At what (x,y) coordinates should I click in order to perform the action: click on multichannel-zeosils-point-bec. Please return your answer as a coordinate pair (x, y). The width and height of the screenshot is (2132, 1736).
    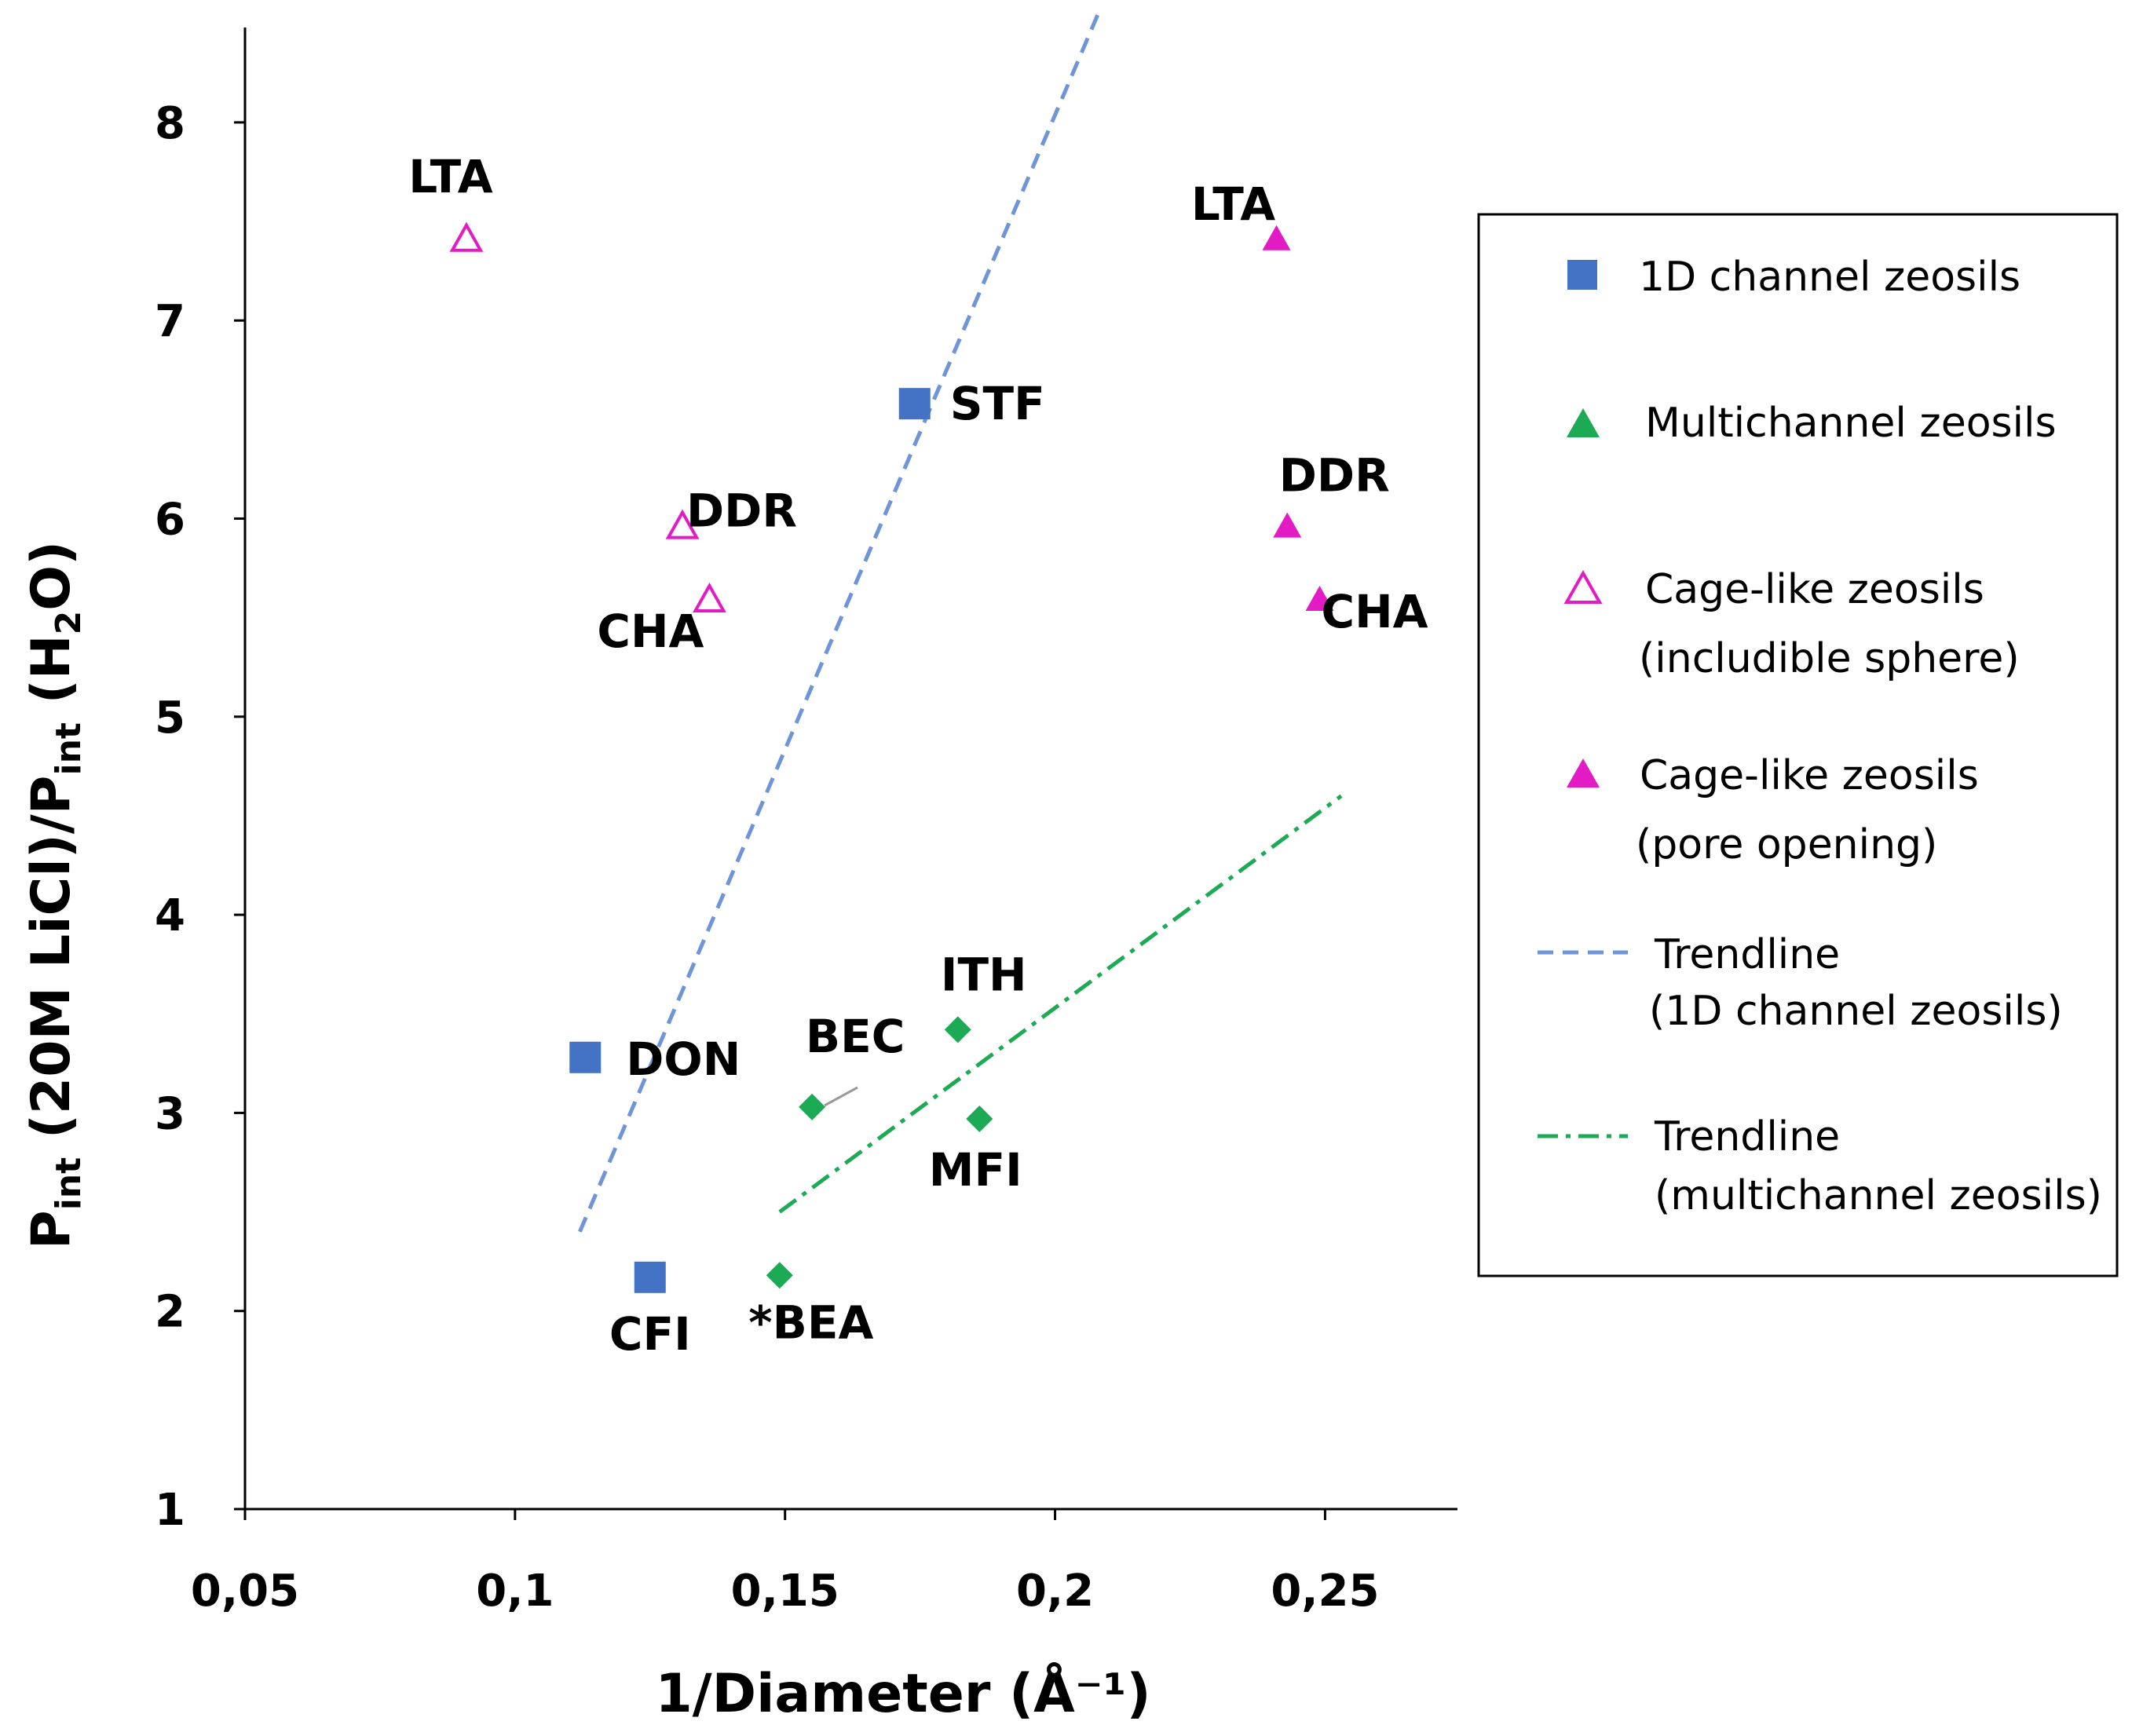
    Looking at the image, I should click on (813, 1106).